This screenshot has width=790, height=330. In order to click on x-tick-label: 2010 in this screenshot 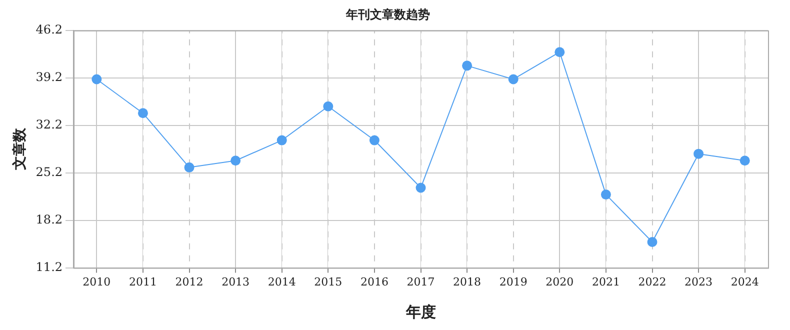, I will do `click(96, 281)`.